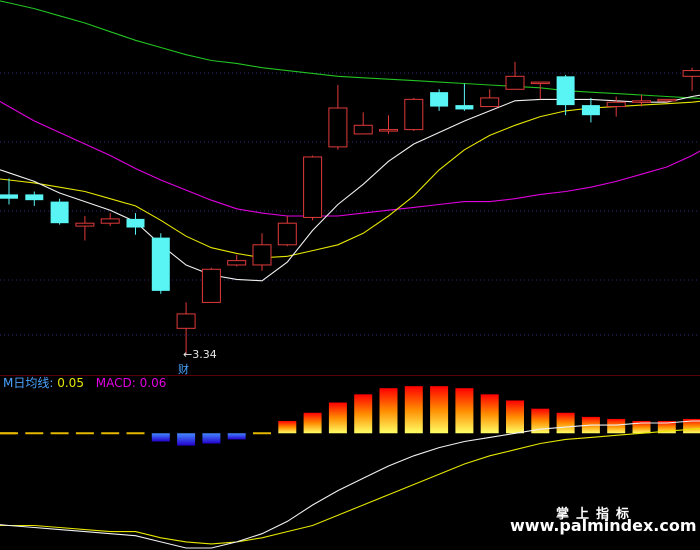 This screenshot has height=550, width=700. Describe the element at coordinates (350, 375) in the screenshot. I see `panel-separator` at that location.